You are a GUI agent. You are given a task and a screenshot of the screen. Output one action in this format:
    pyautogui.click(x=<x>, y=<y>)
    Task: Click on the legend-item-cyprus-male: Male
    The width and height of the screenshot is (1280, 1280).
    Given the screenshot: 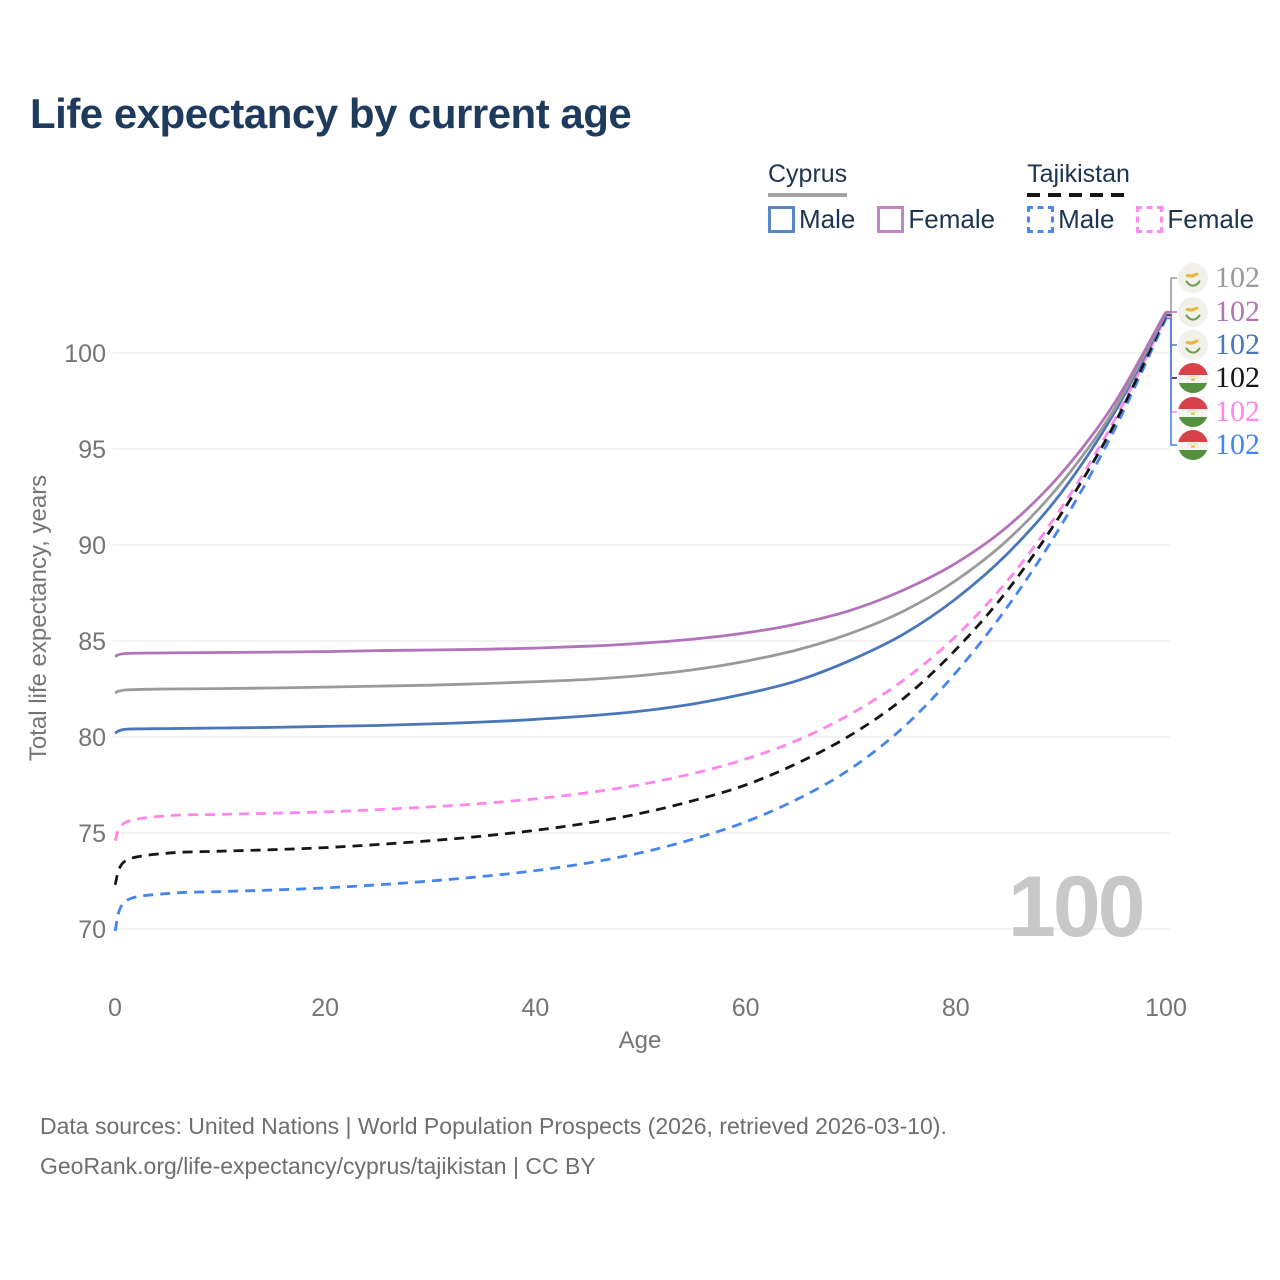 What is the action you would take?
    pyautogui.click(x=811, y=219)
    